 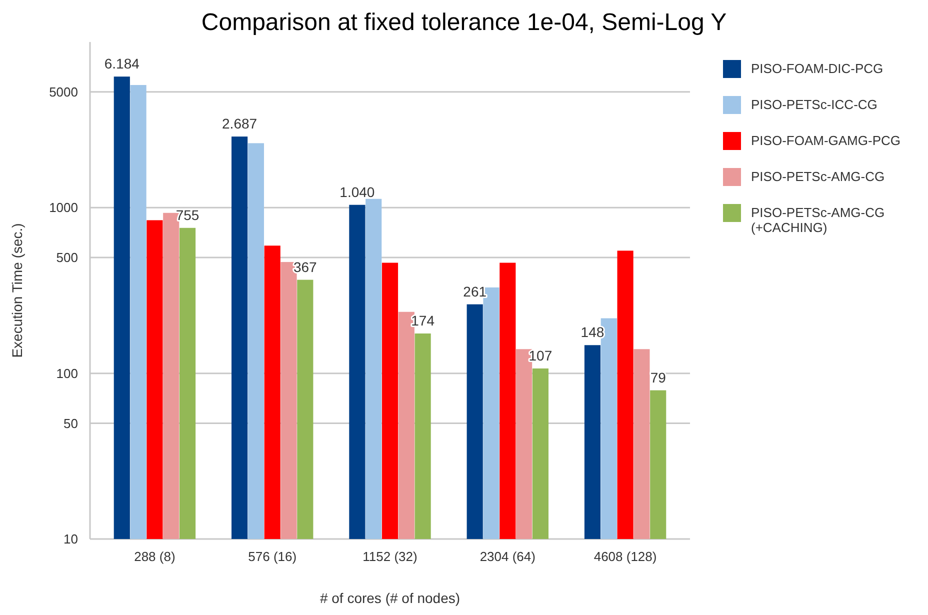 I want to click on y-tick-label: 1000, so click(x=63, y=208).